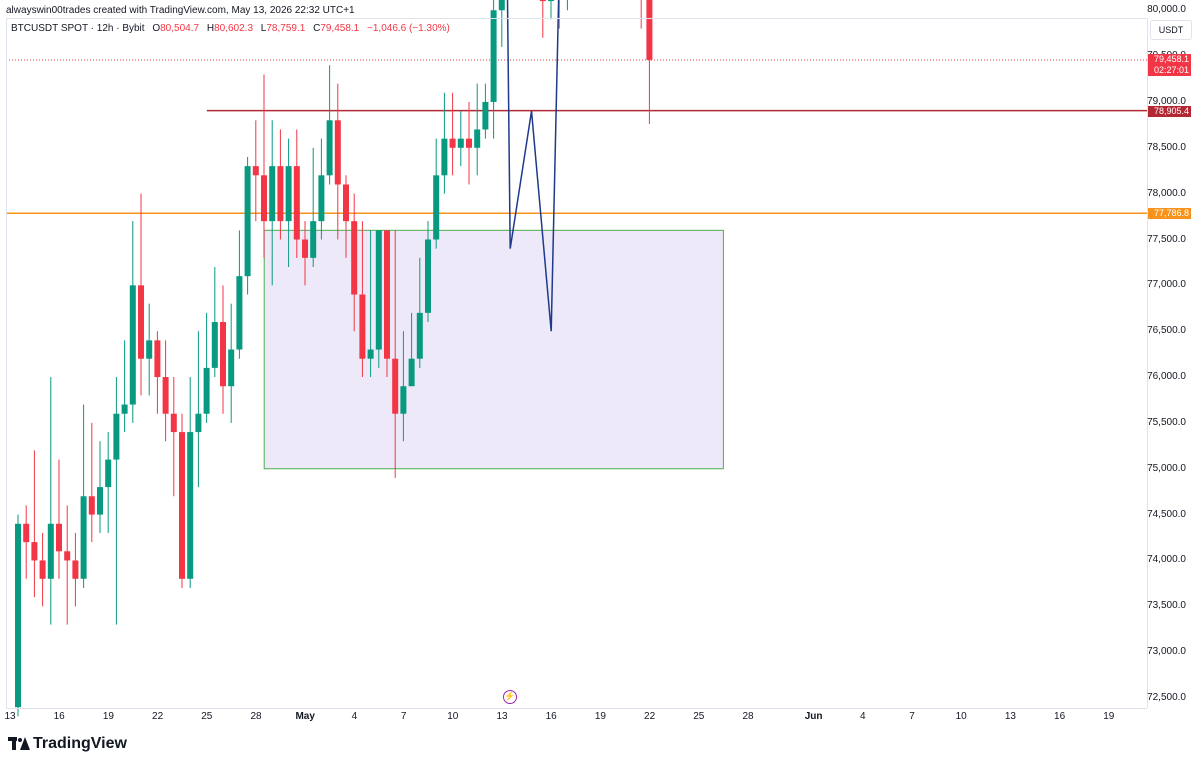 This screenshot has height=763, width=1199. What do you see at coordinates (78, 28) in the screenshot?
I see `symbol-title: BTCUSDT SPOT · 12h · Bybit` at bounding box center [78, 28].